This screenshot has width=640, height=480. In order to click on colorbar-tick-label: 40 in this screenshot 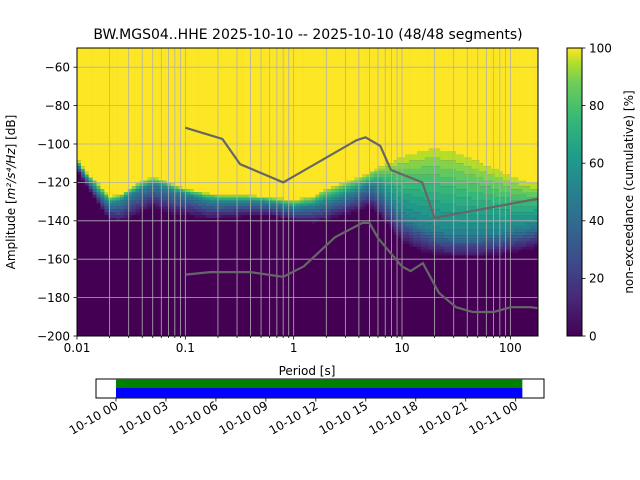, I will do `click(596, 221)`.